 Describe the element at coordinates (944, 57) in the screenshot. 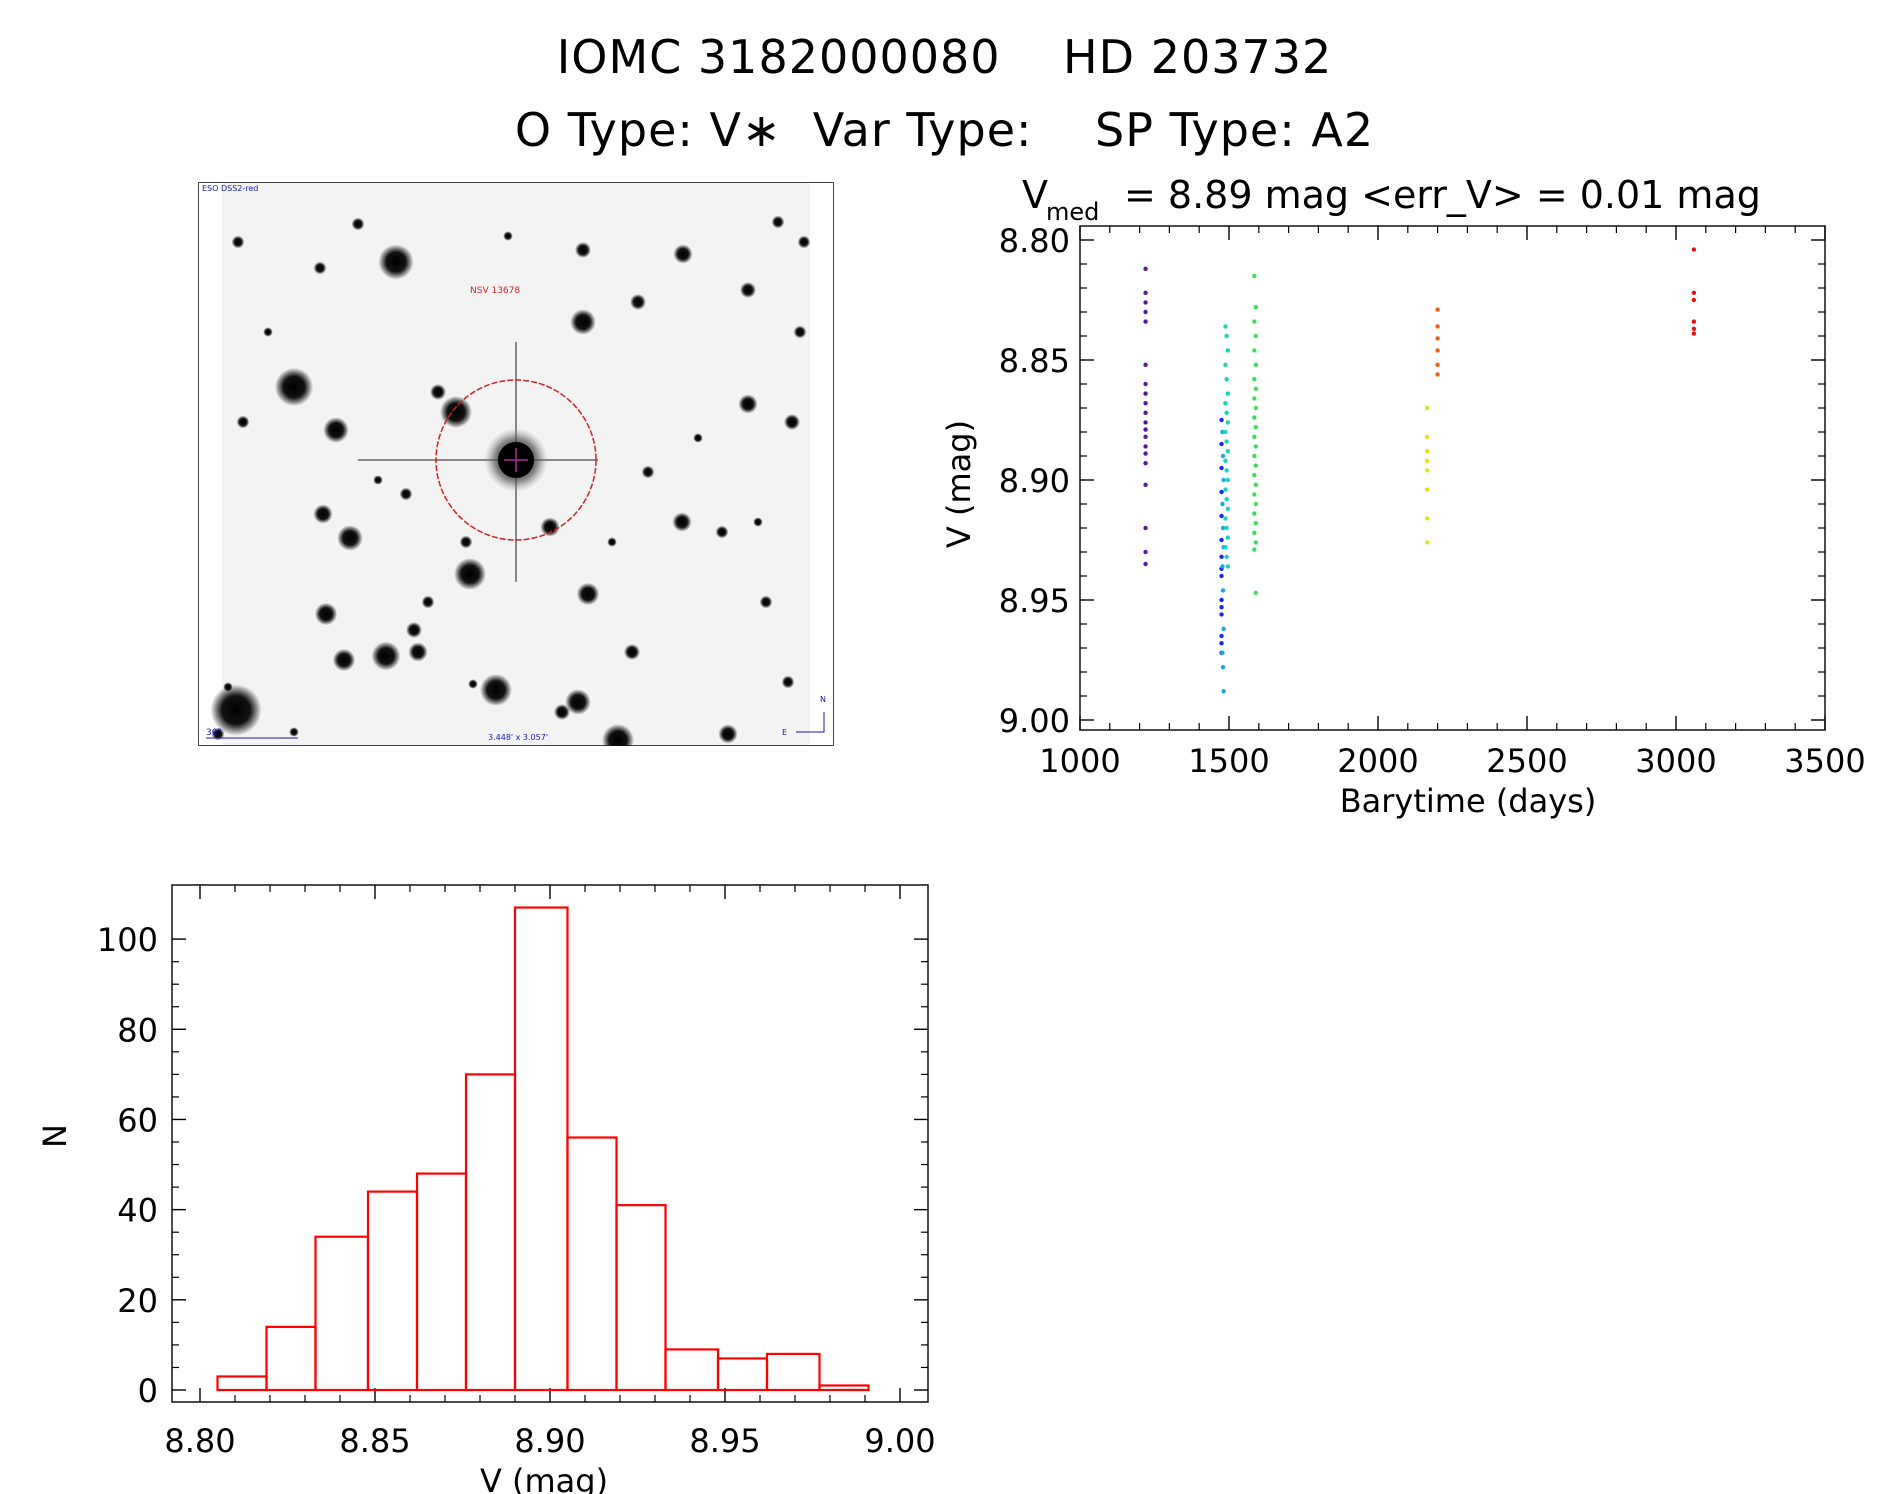

I see `chart-title-line-1: IOMC 3182000080 HD 203732` at that location.